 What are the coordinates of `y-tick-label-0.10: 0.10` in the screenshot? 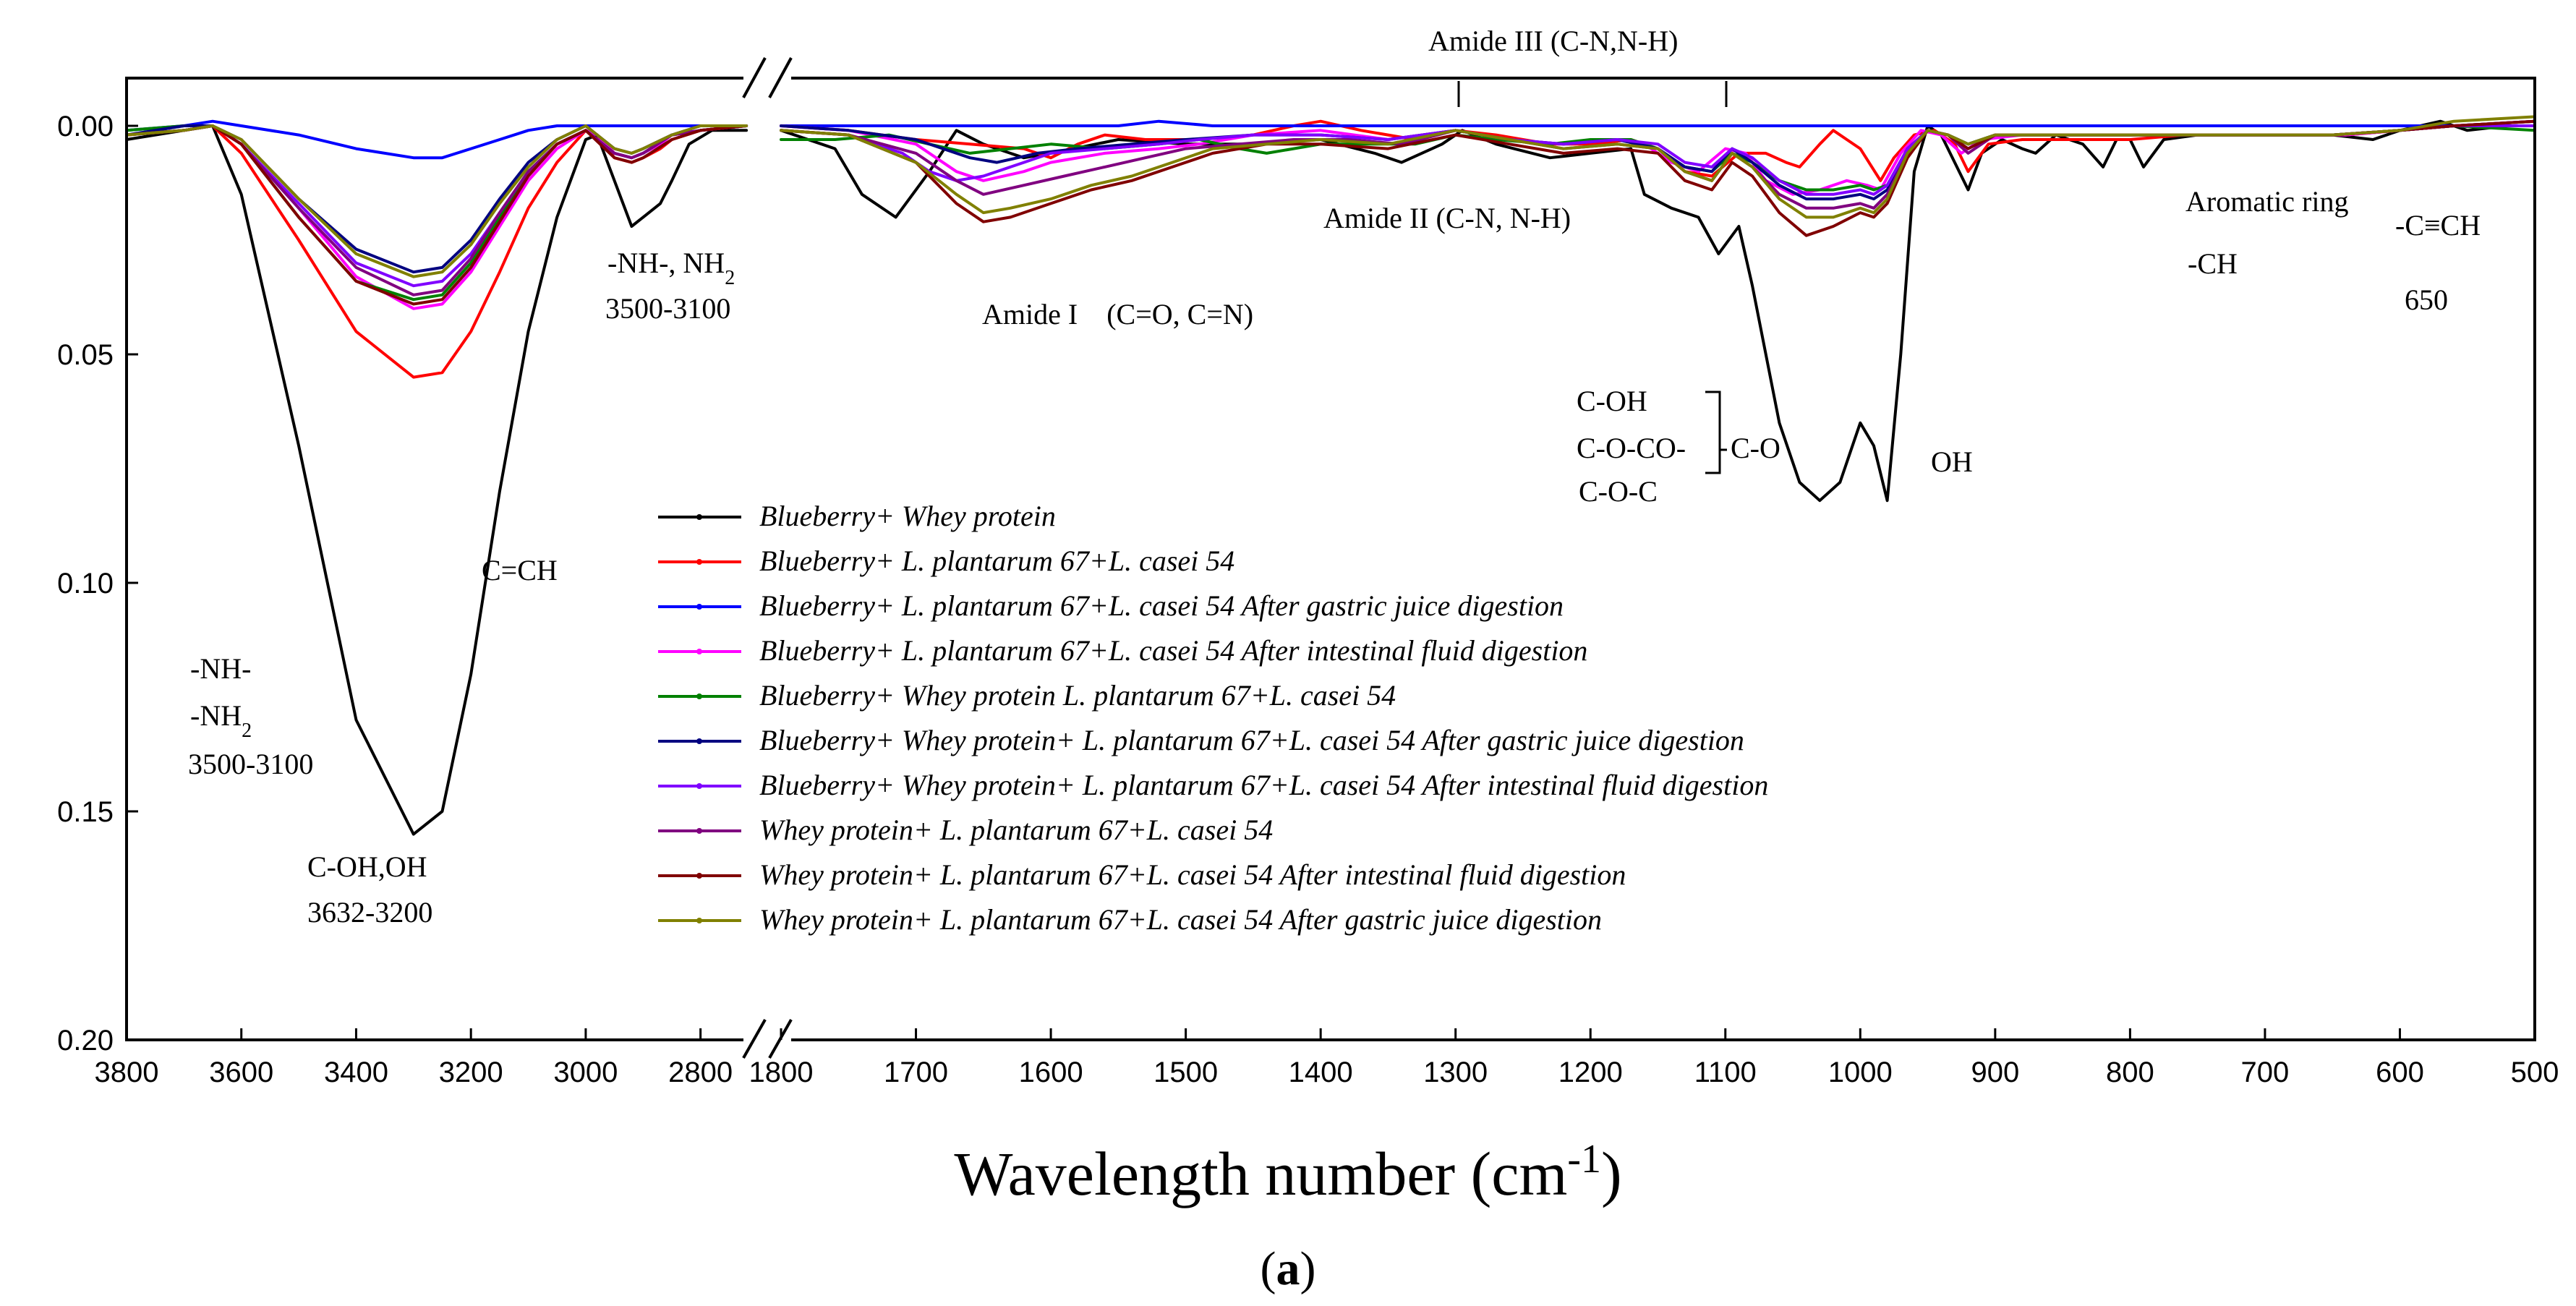 It's located at (86, 583).